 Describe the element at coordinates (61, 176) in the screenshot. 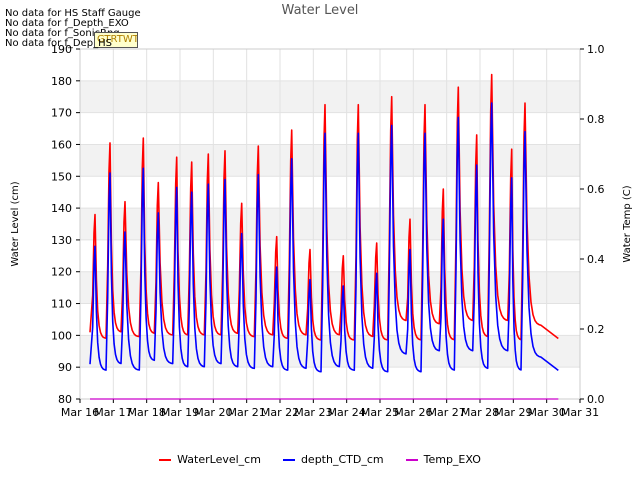

I see `y-tick-label: 150` at that location.